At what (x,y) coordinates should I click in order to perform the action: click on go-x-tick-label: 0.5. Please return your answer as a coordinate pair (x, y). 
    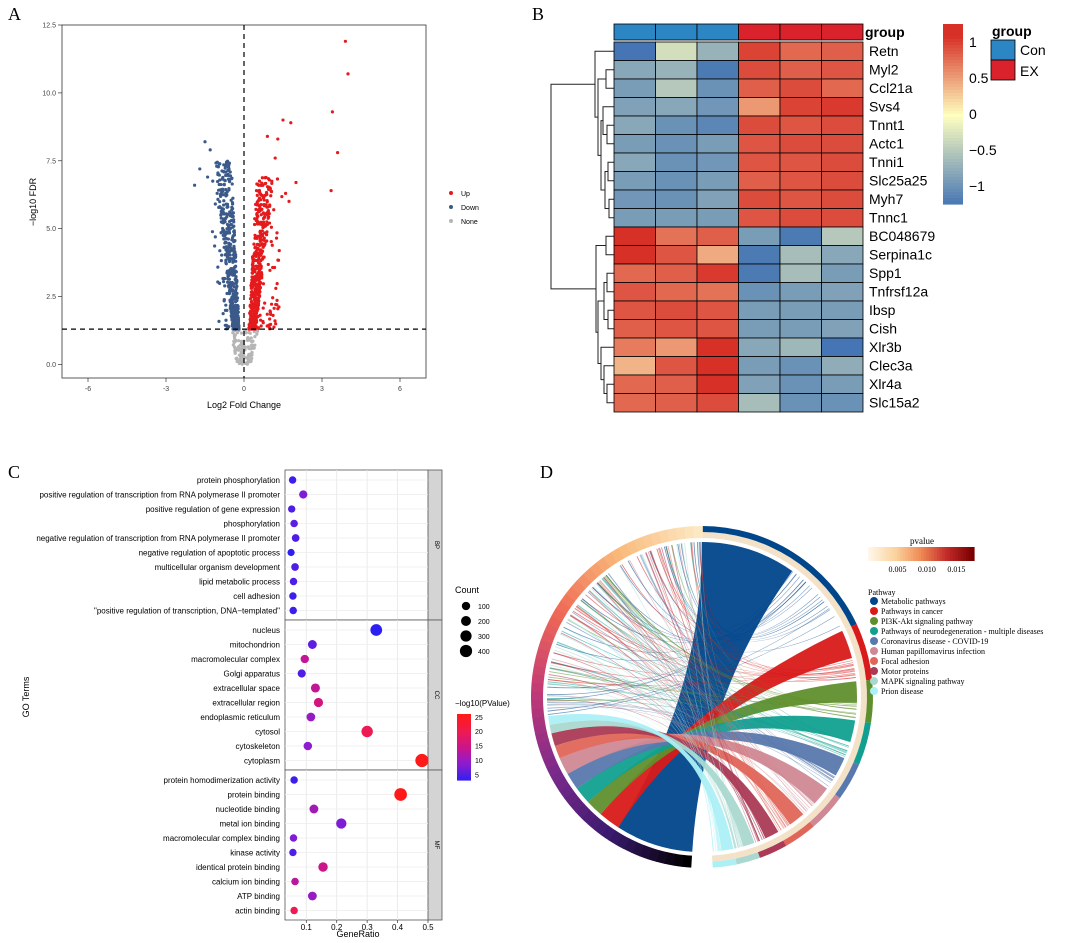
    Looking at the image, I should click on (428, 927).